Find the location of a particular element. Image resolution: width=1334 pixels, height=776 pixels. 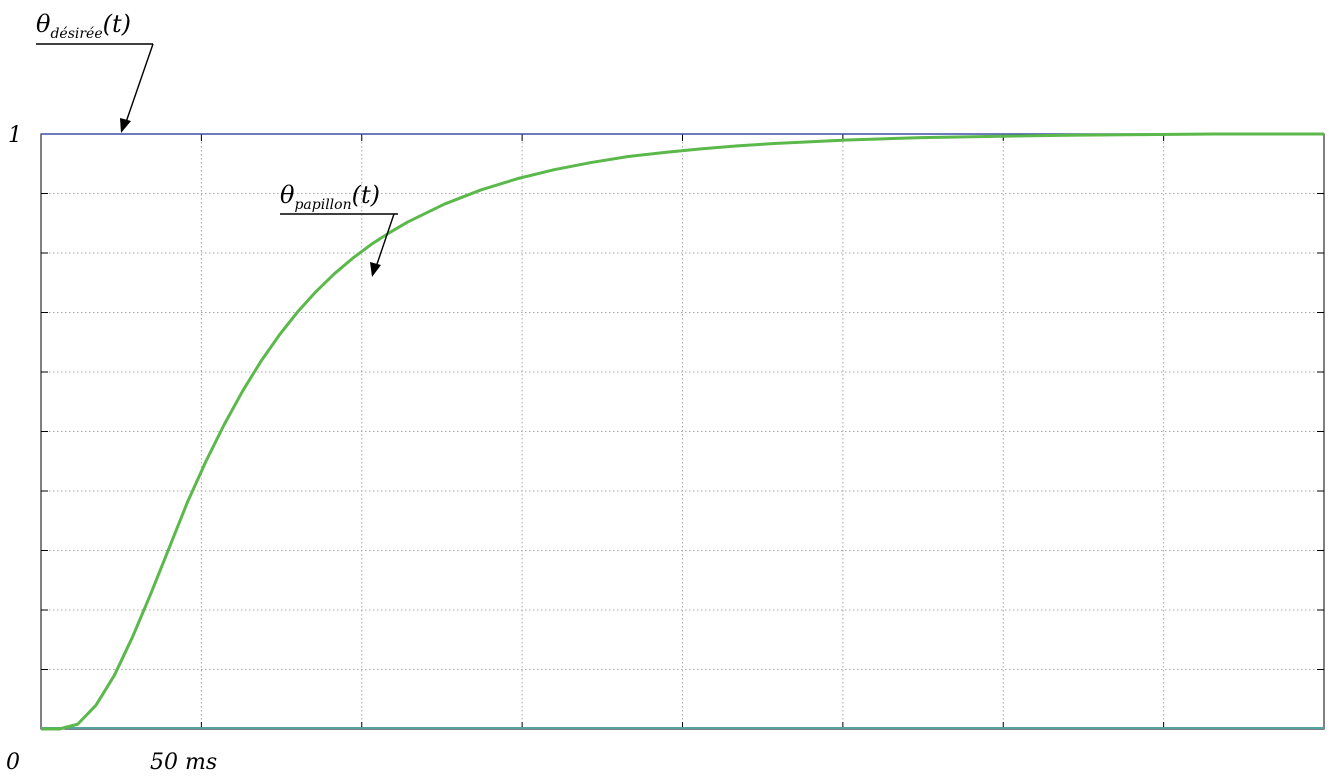

annotation-desiree-arrowhead is located at coordinates (125, 125).